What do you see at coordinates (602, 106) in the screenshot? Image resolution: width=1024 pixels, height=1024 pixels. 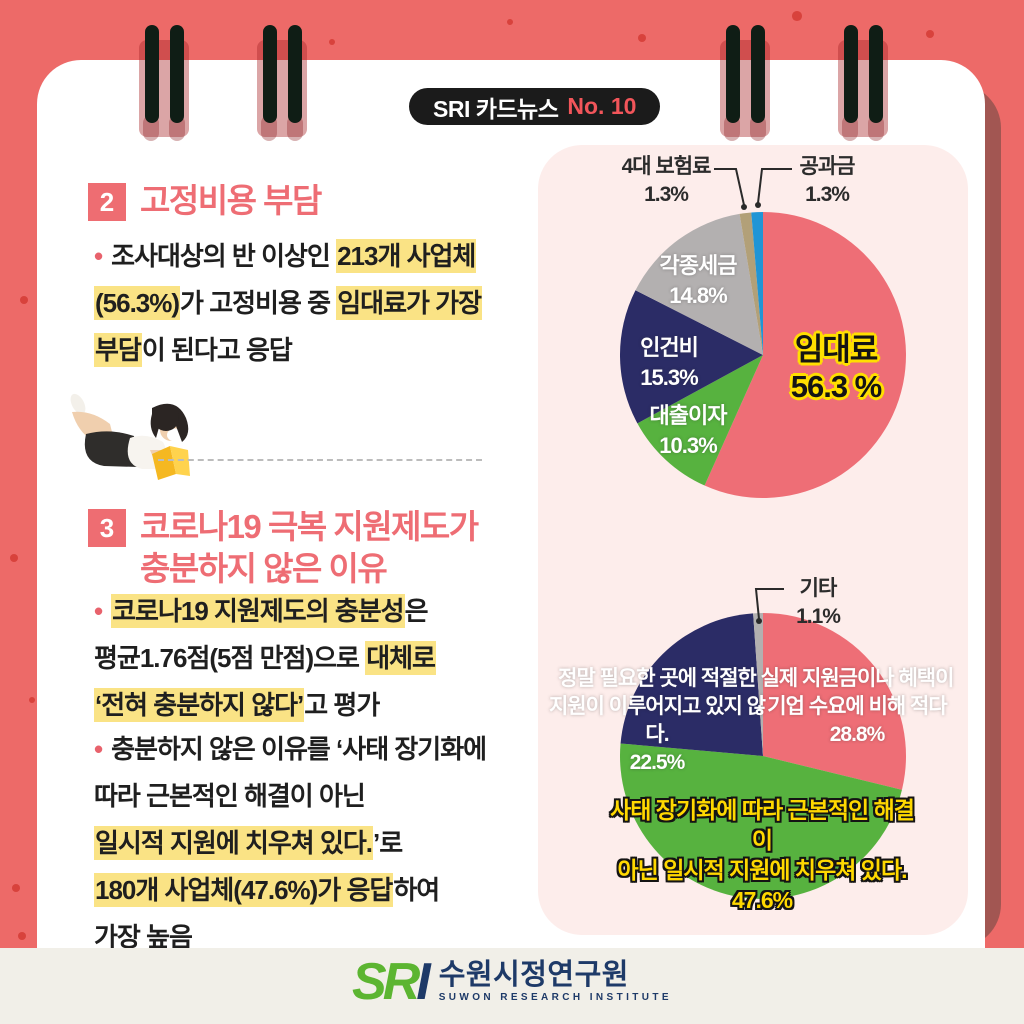 I see `header-badge-number: No. 10` at bounding box center [602, 106].